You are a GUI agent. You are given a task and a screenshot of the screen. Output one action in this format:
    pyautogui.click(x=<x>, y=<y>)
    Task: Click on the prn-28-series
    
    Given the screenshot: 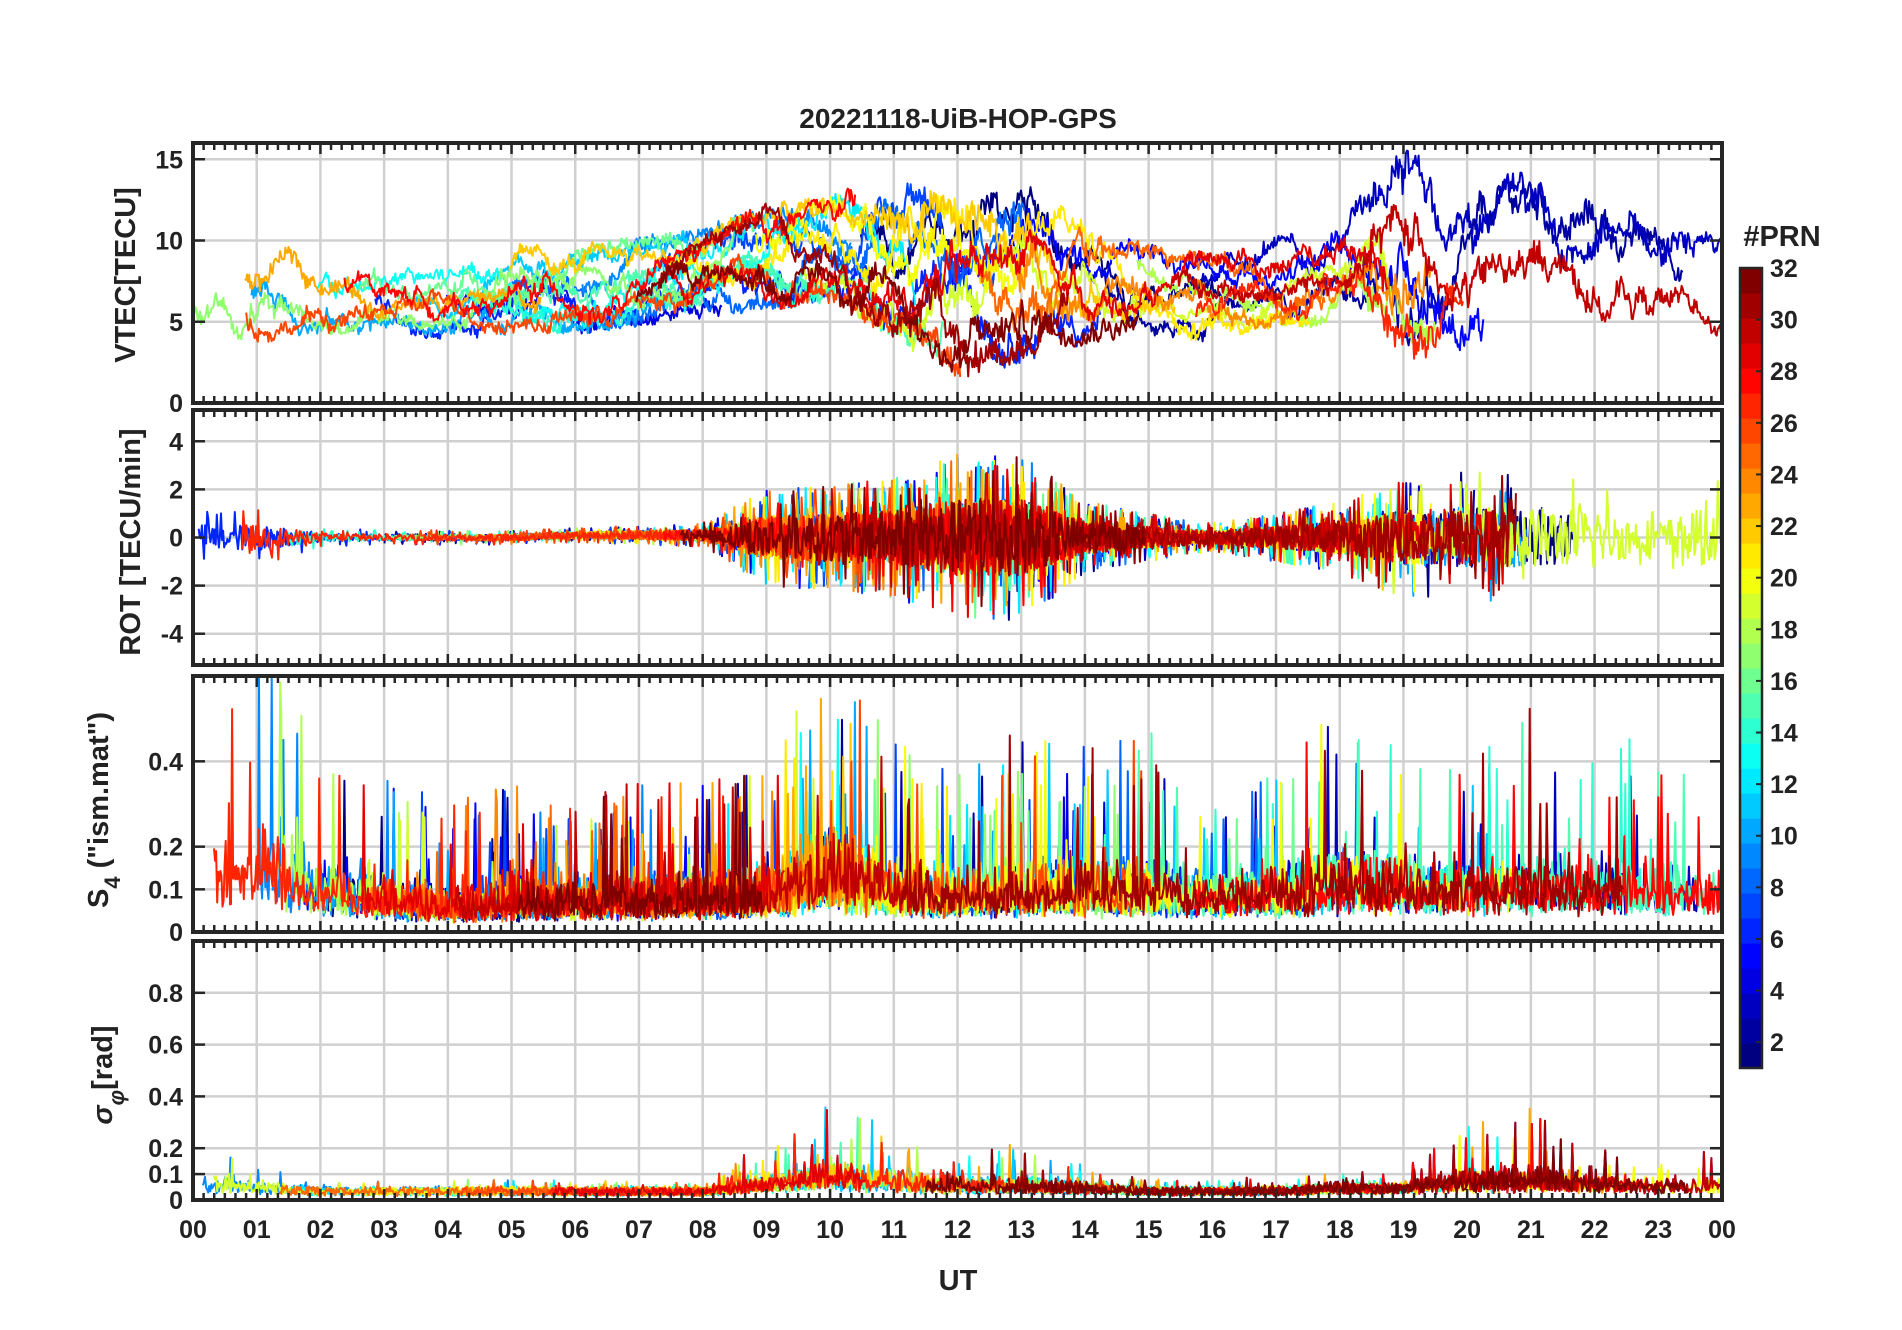 What is the action you would take?
    pyautogui.click(x=600, y=256)
    